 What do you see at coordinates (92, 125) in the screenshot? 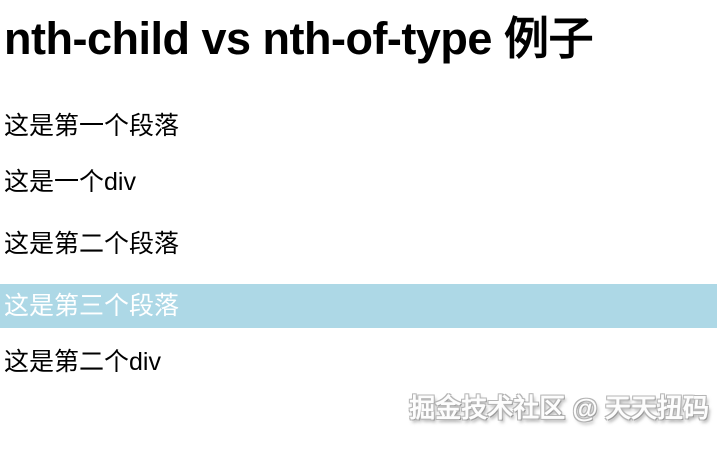
I see `paragraph-first: 这是第一个段落` at bounding box center [92, 125].